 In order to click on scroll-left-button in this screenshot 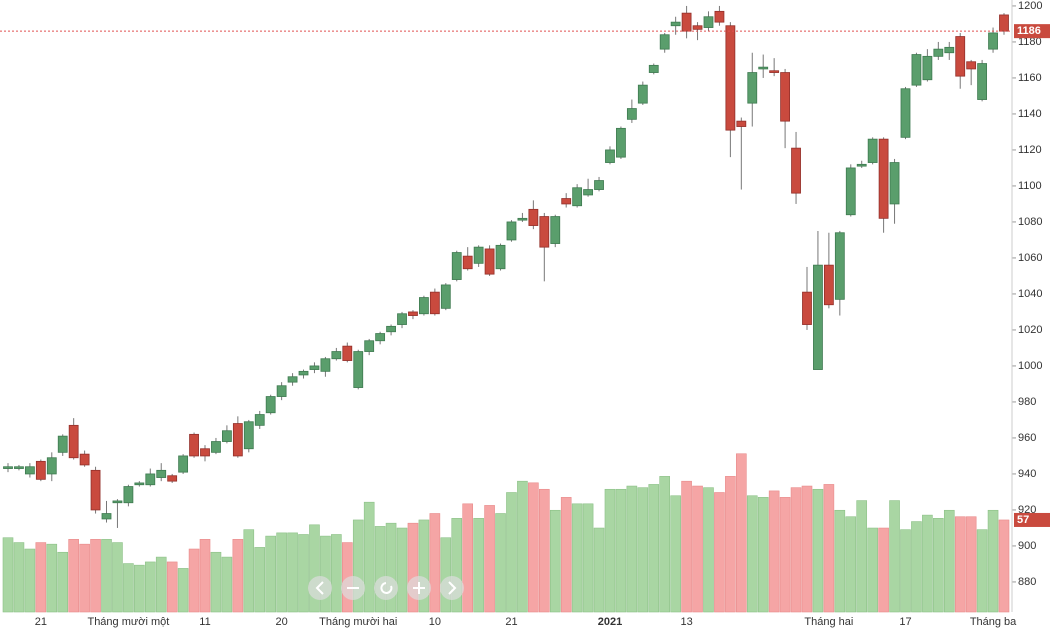, I will do `click(320, 588)`.